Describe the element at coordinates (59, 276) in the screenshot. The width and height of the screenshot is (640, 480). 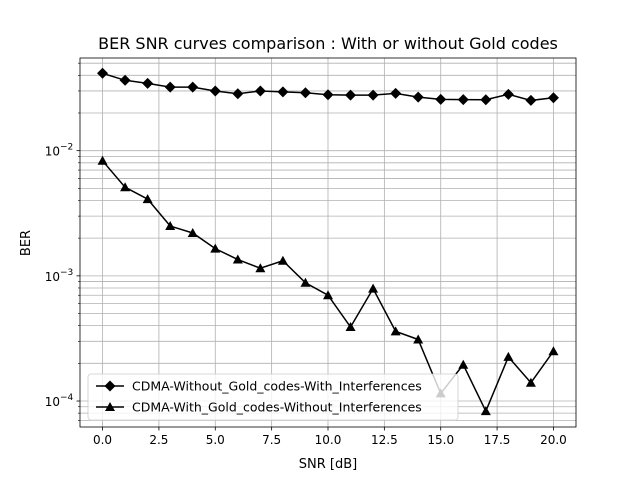
I see `y-tick-label: 10⁻³` at that location.